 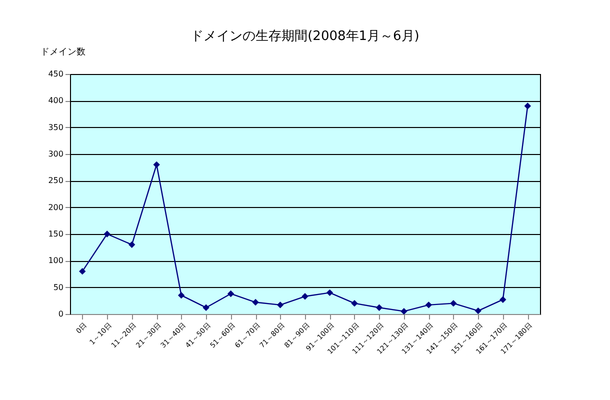 What do you see at coordinates (58, 287) in the screenshot?
I see `y-tick-label: 50` at bounding box center [58, 287].